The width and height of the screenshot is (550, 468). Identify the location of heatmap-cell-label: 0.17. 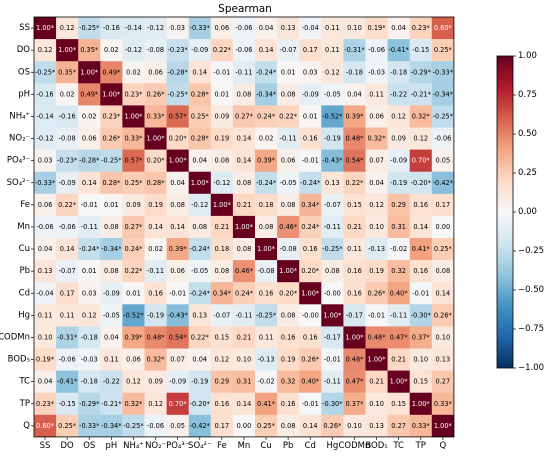
(222, 426).